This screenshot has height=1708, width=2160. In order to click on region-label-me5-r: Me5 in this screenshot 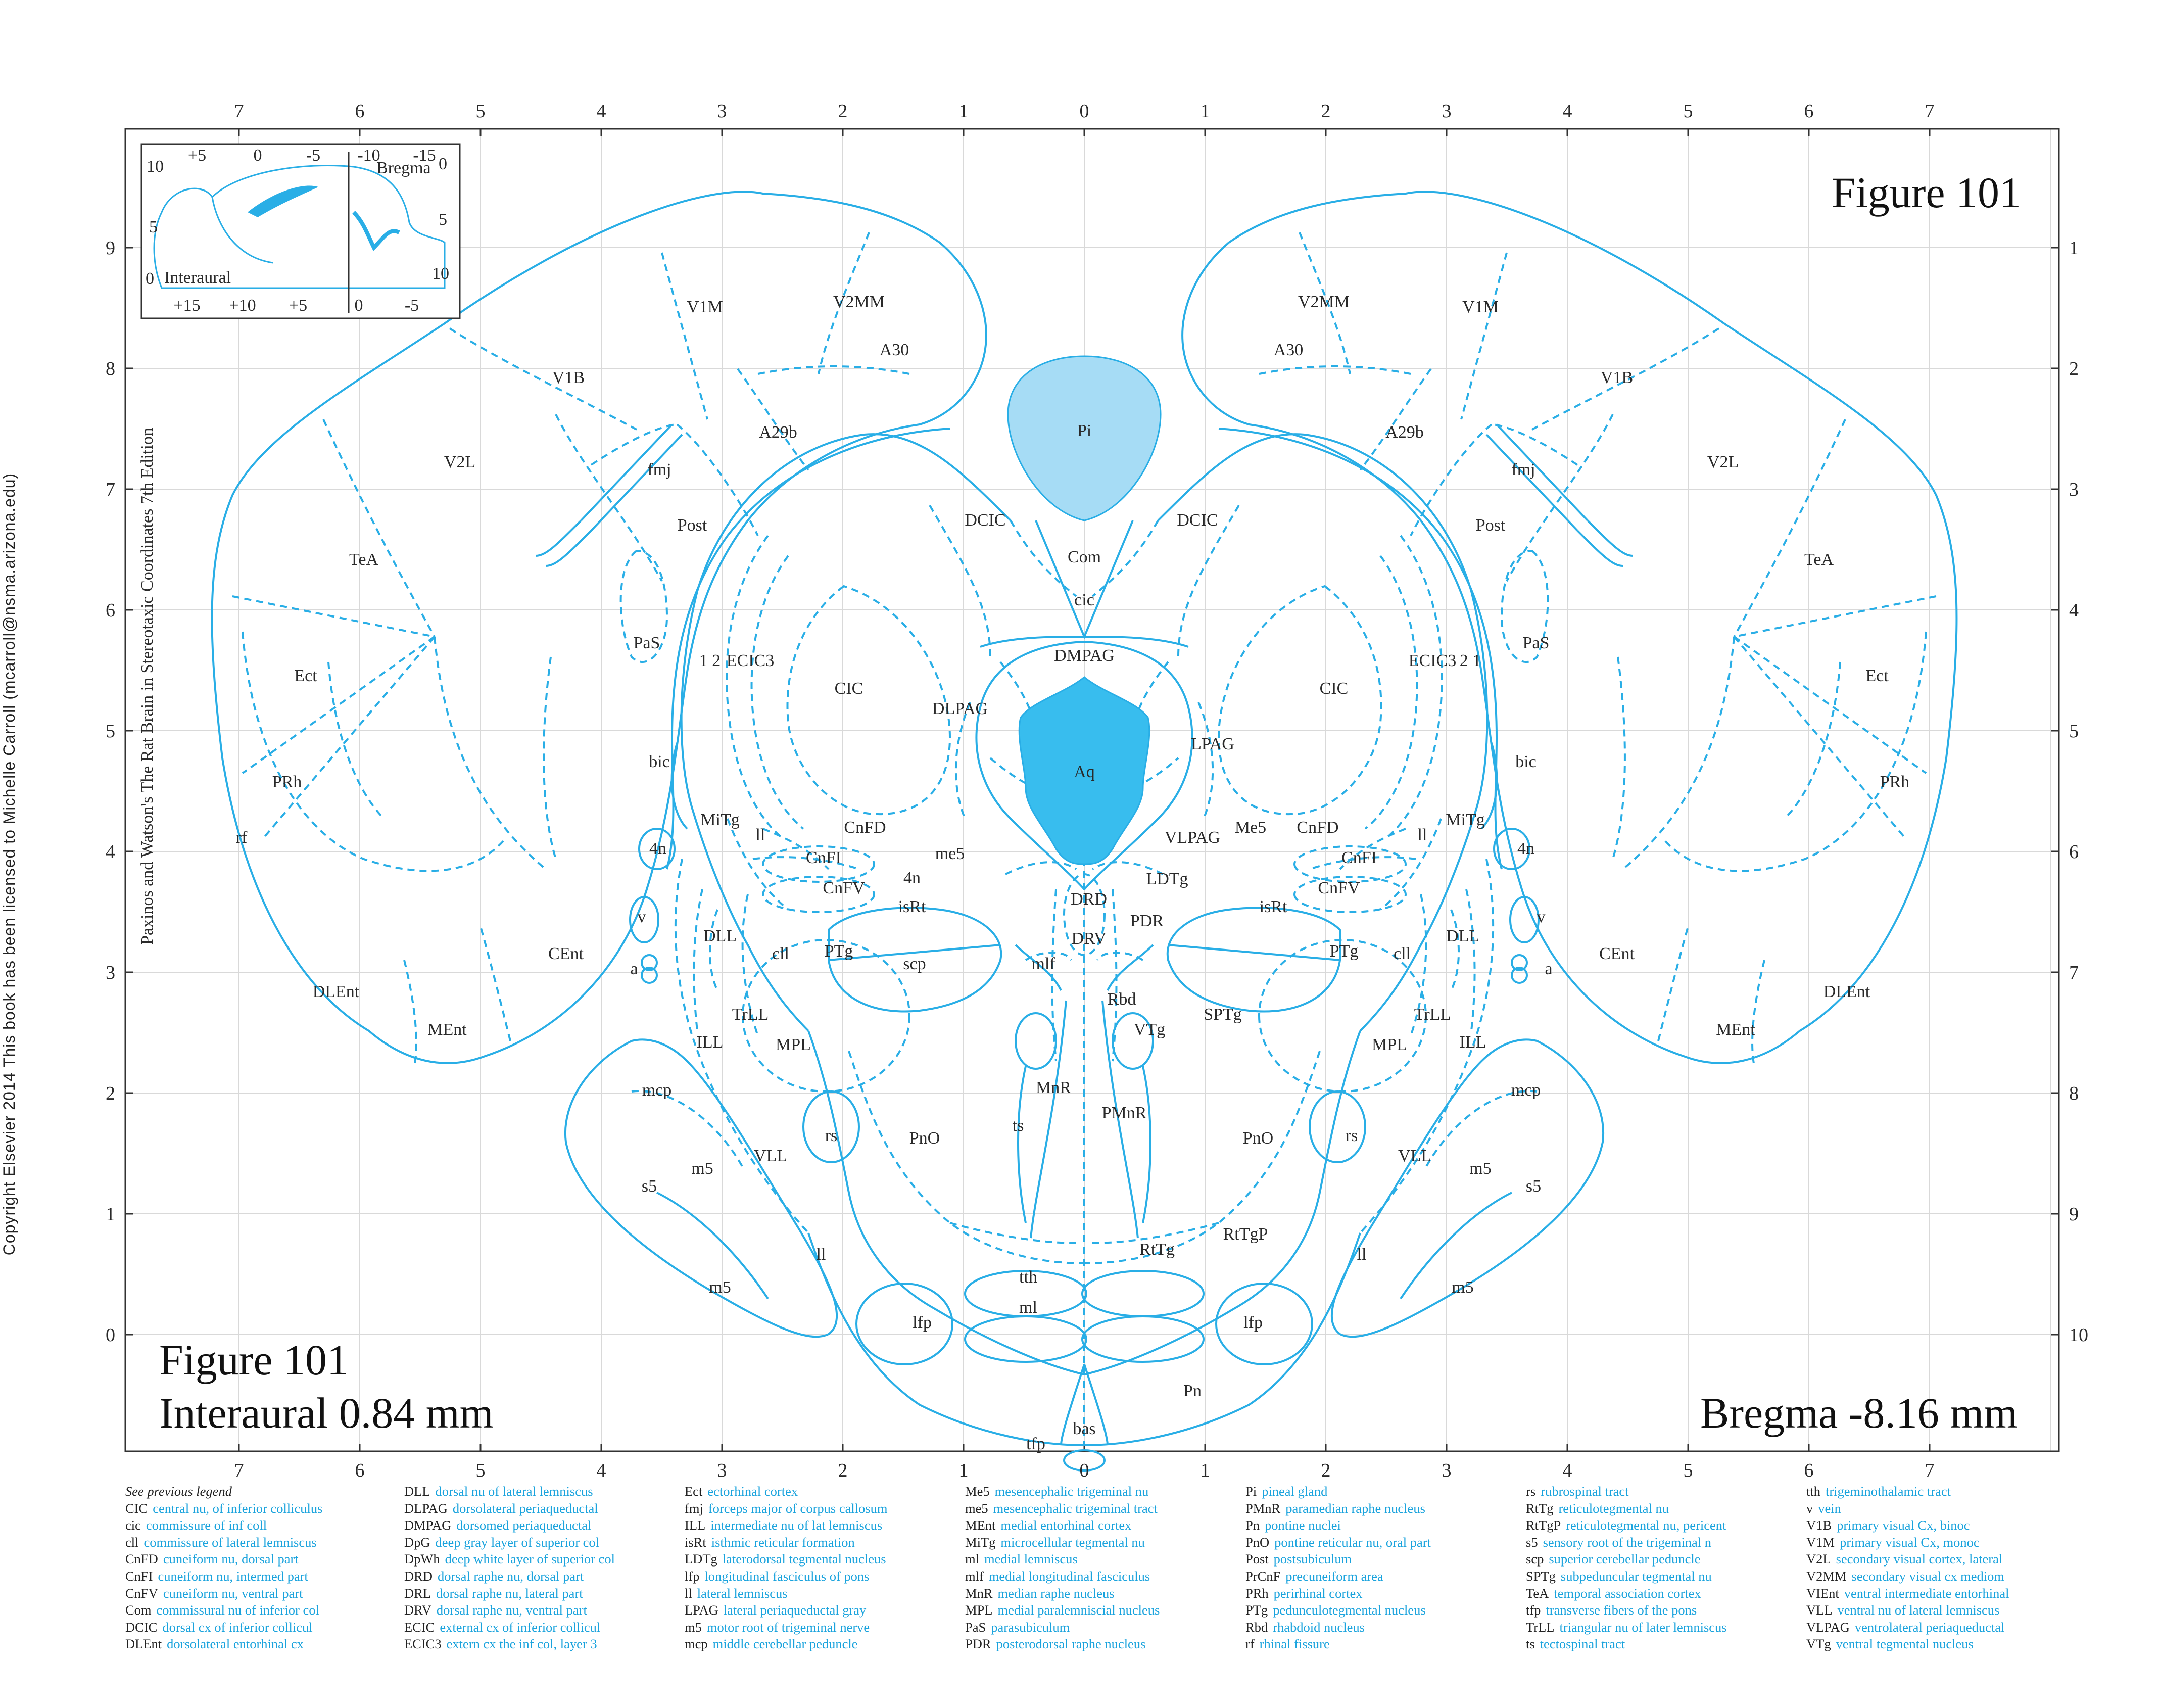, I will do `click(1251, 828)`.